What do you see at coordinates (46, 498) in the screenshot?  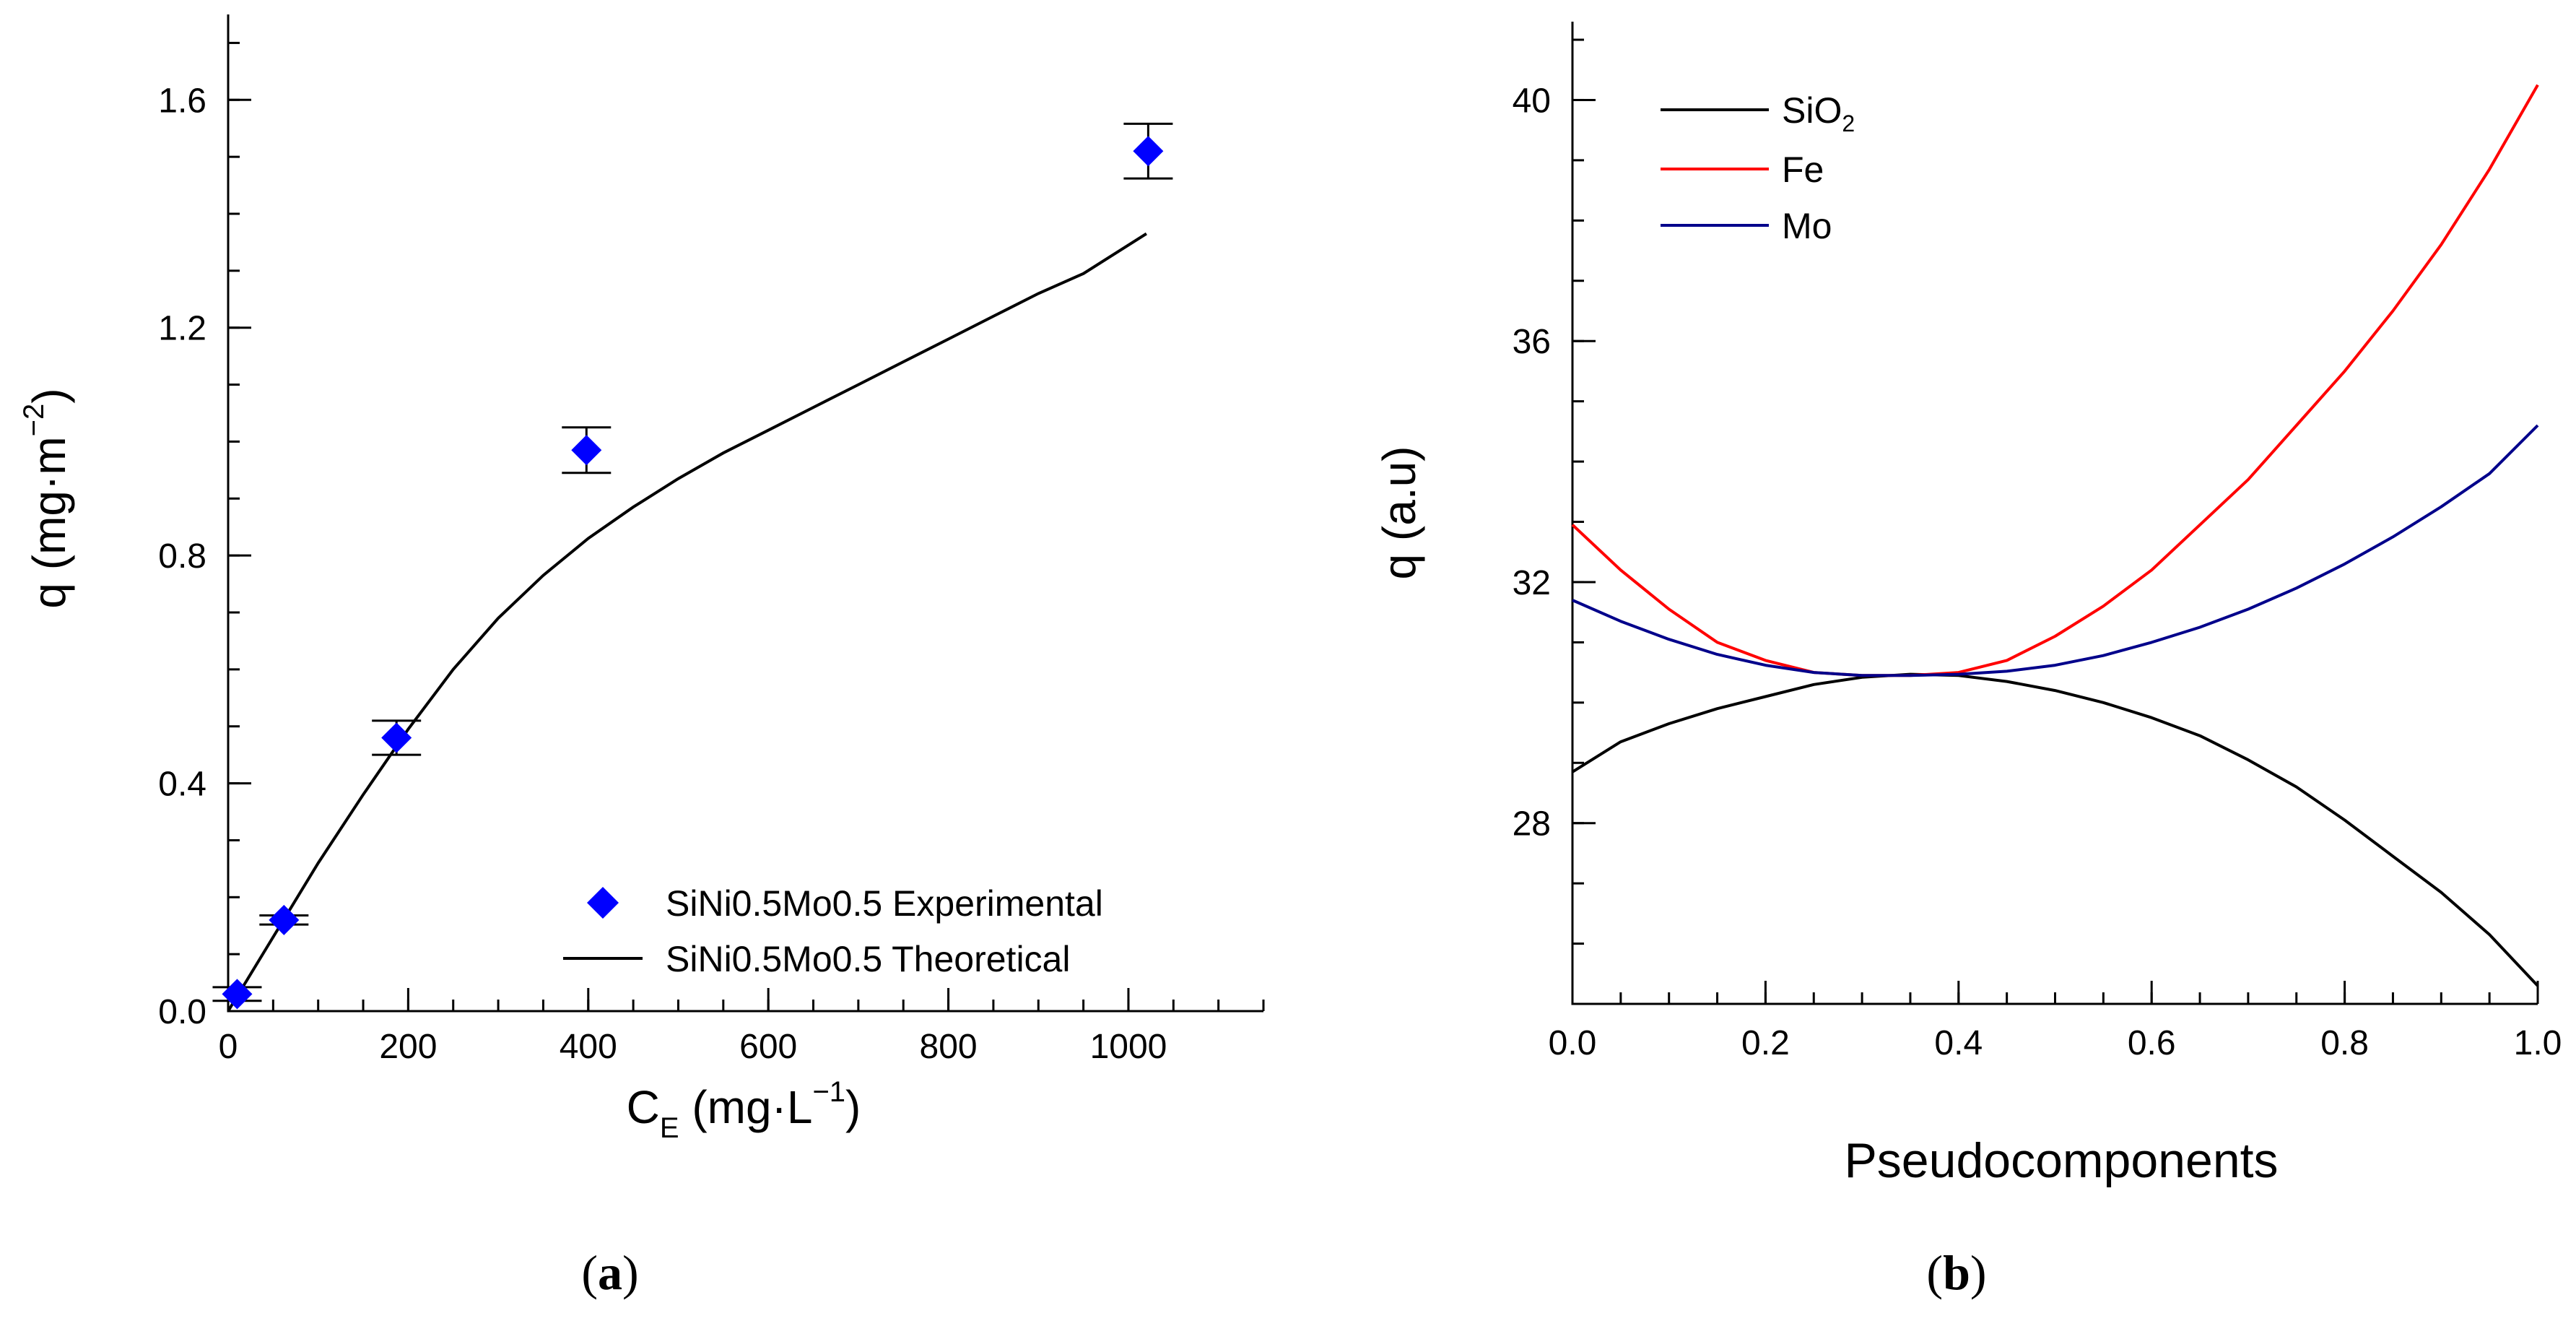 I see `chart-a-y-axis-title: q (mg·m−2)` at bounding box center [46, 498].